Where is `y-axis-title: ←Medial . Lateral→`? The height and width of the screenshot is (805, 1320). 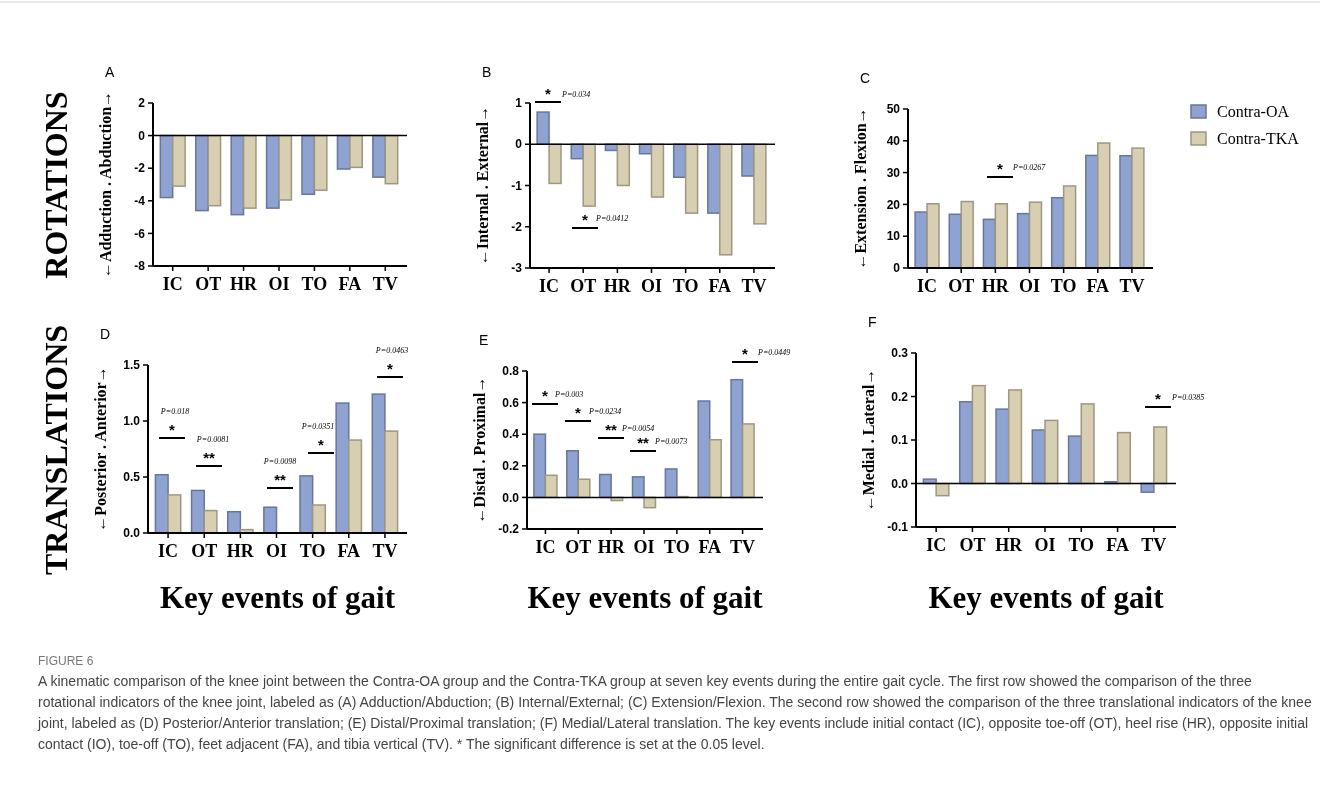 y-axis-title: ←Medial . Lateral→ is located at coordinates (868, 440).